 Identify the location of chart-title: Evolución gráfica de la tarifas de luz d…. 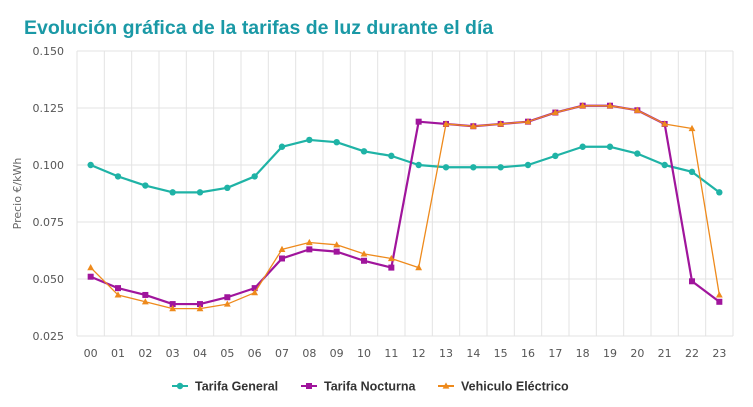
(259, 28).